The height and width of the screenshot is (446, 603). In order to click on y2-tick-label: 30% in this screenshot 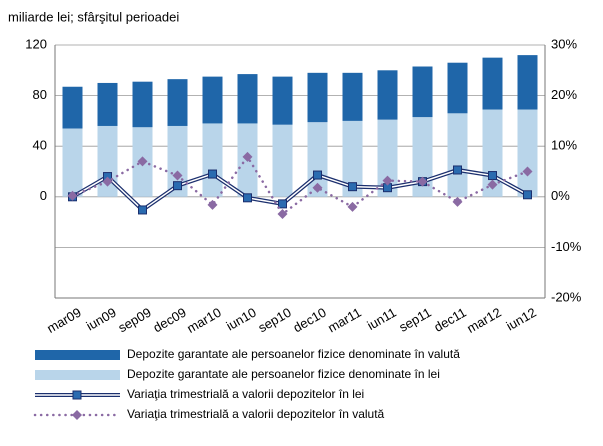, I will do `click(564, 43)`.